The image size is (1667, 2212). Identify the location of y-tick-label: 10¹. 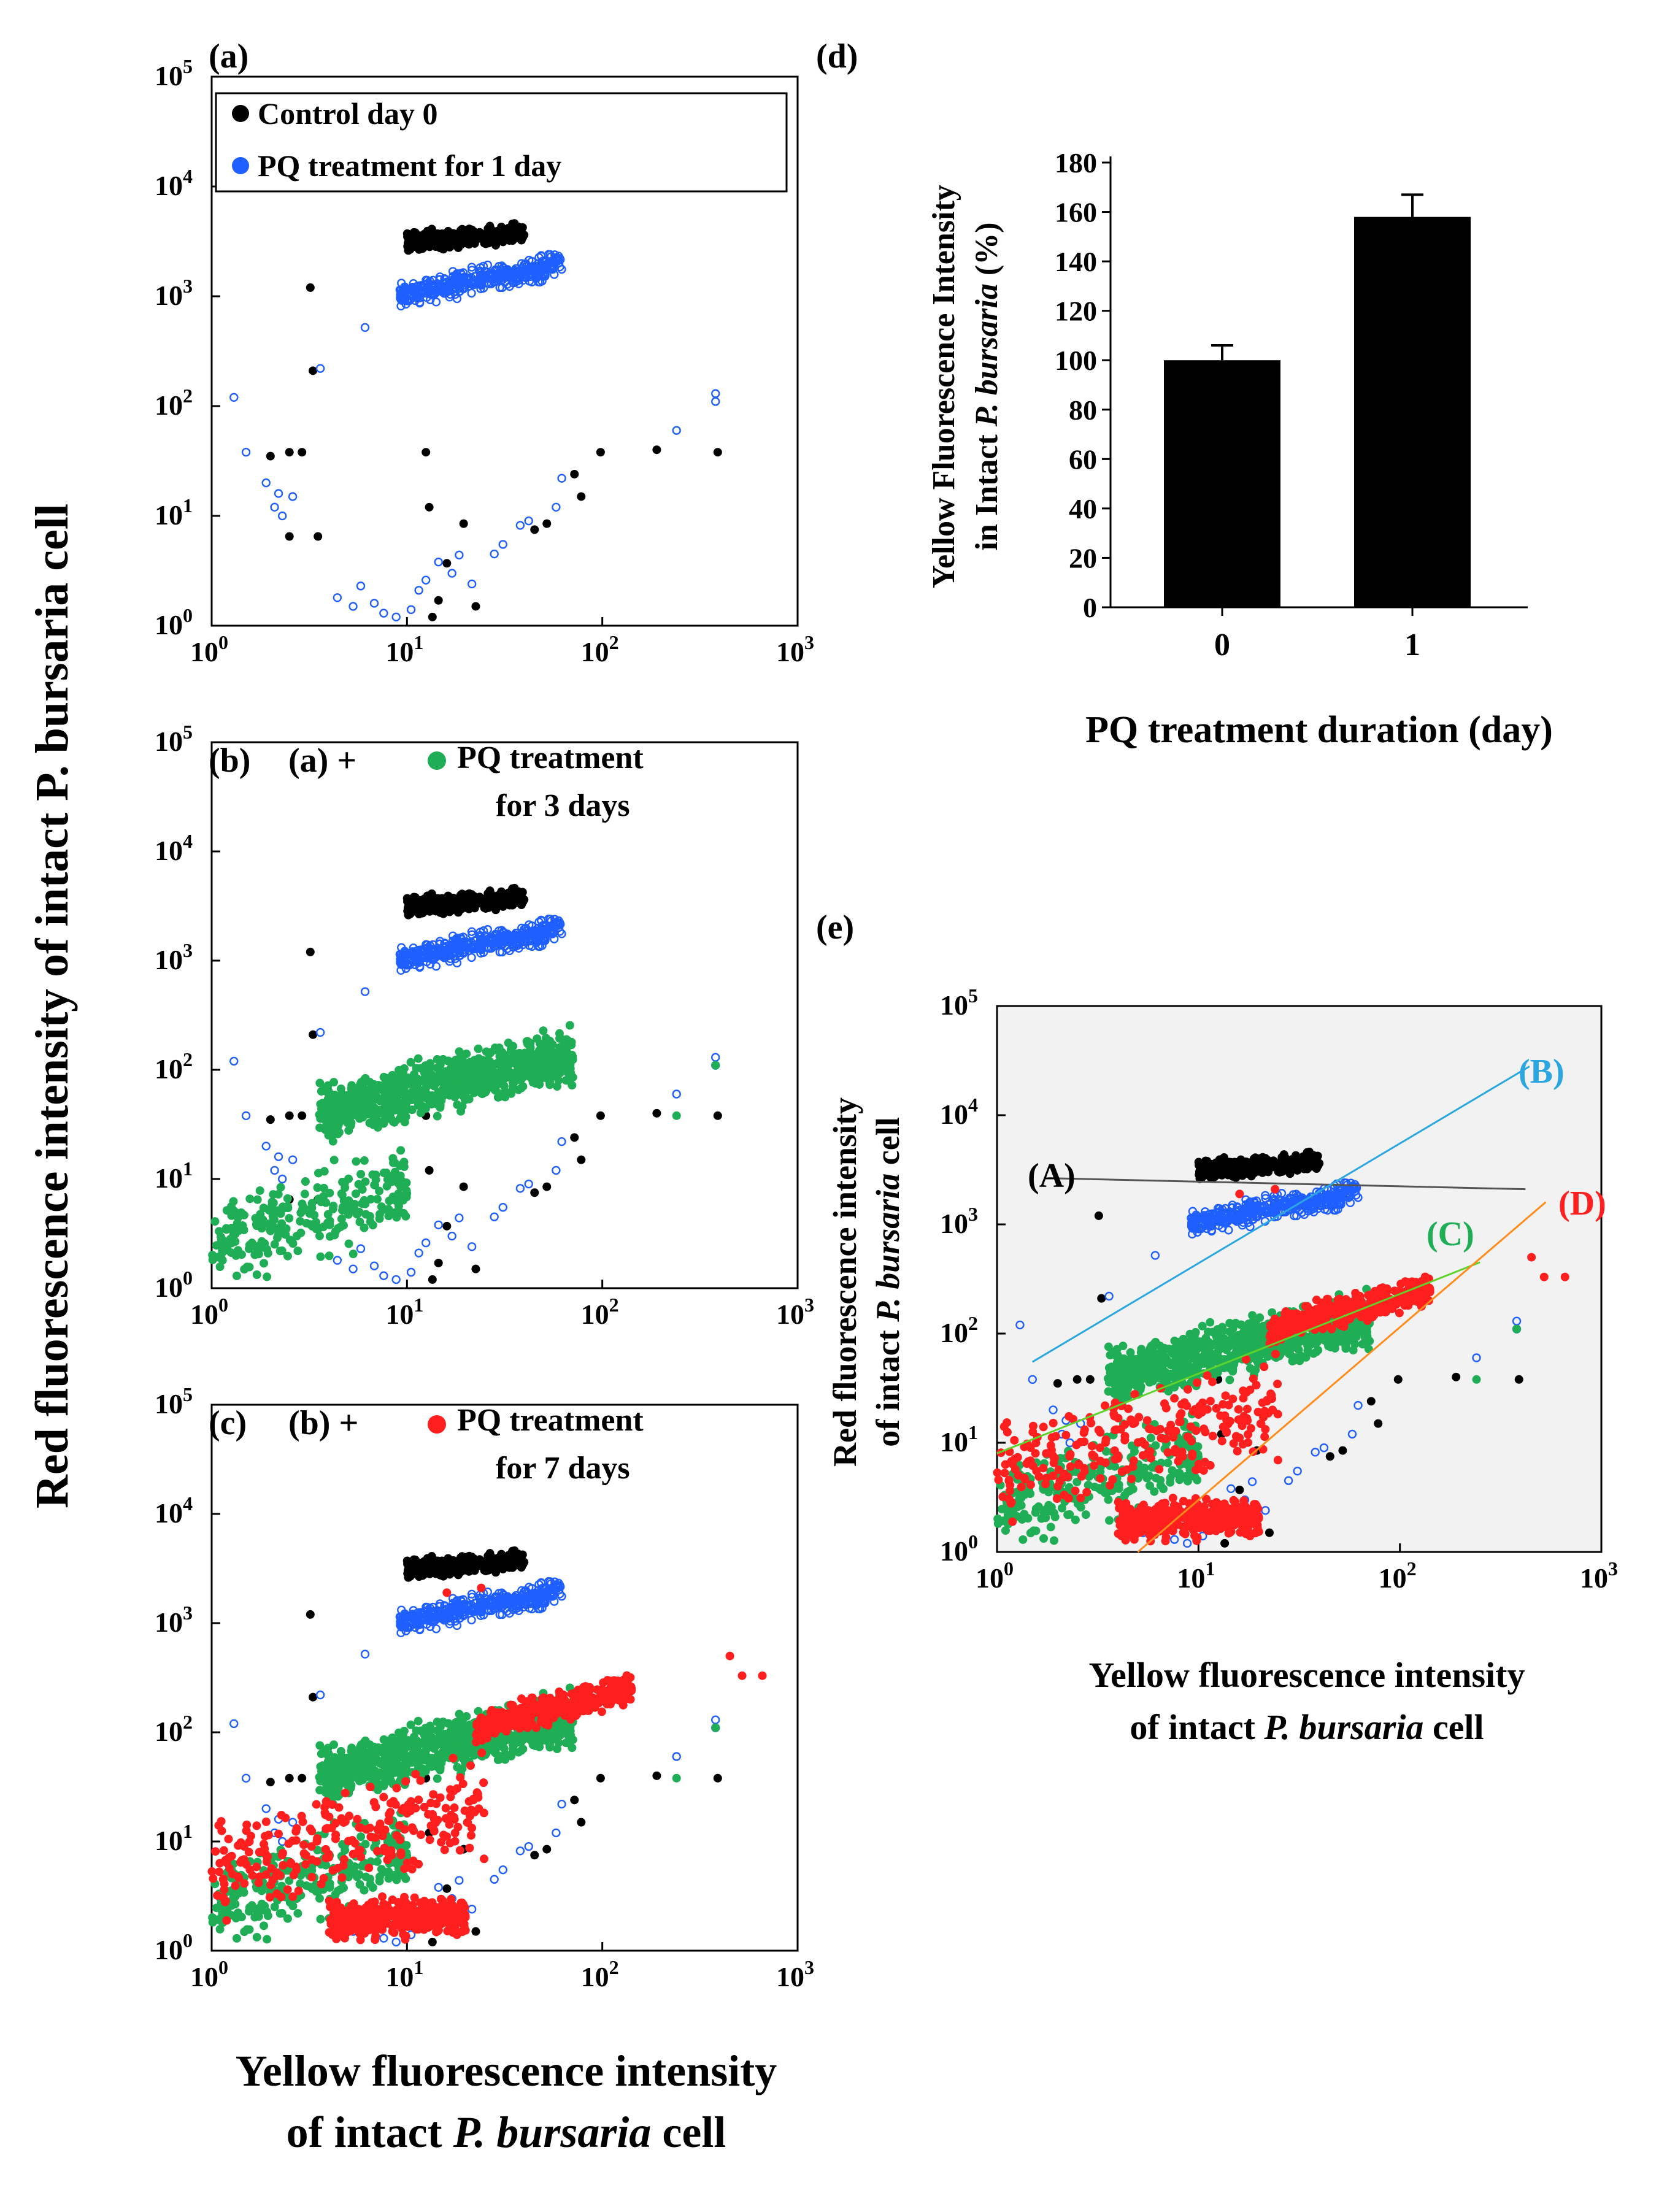
(174, 1838).